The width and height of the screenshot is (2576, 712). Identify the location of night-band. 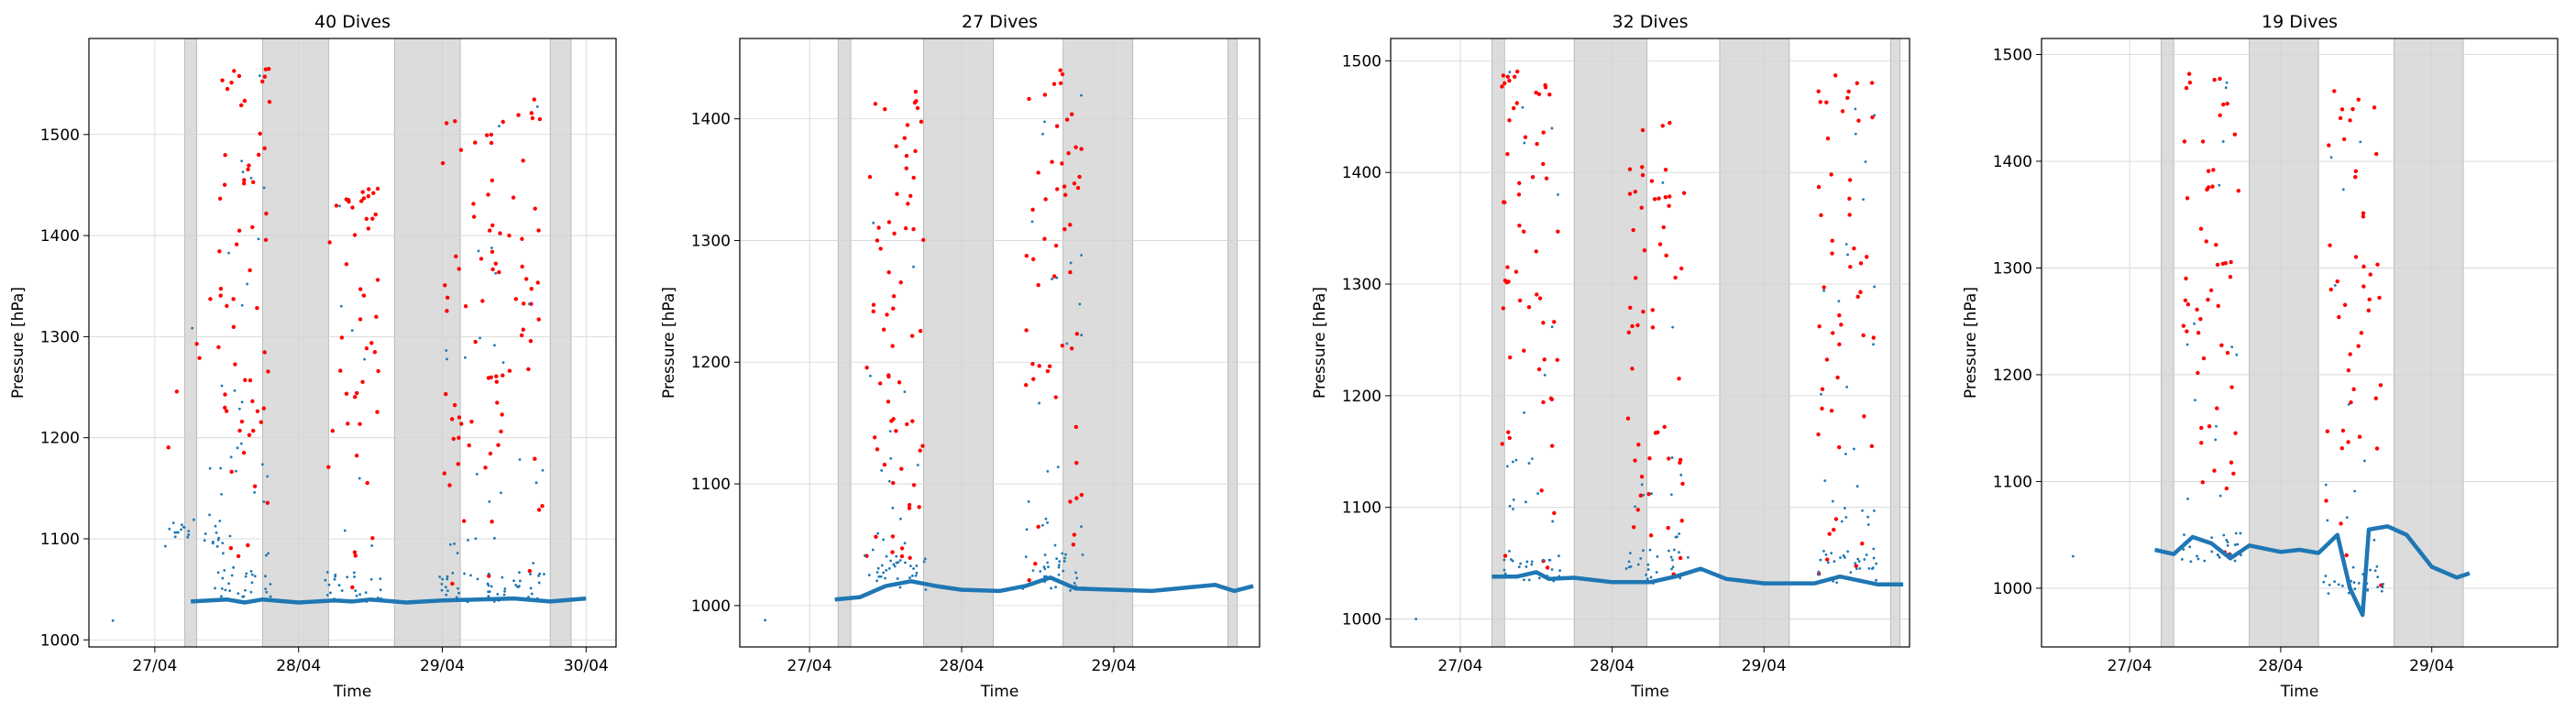
(1754, 342).